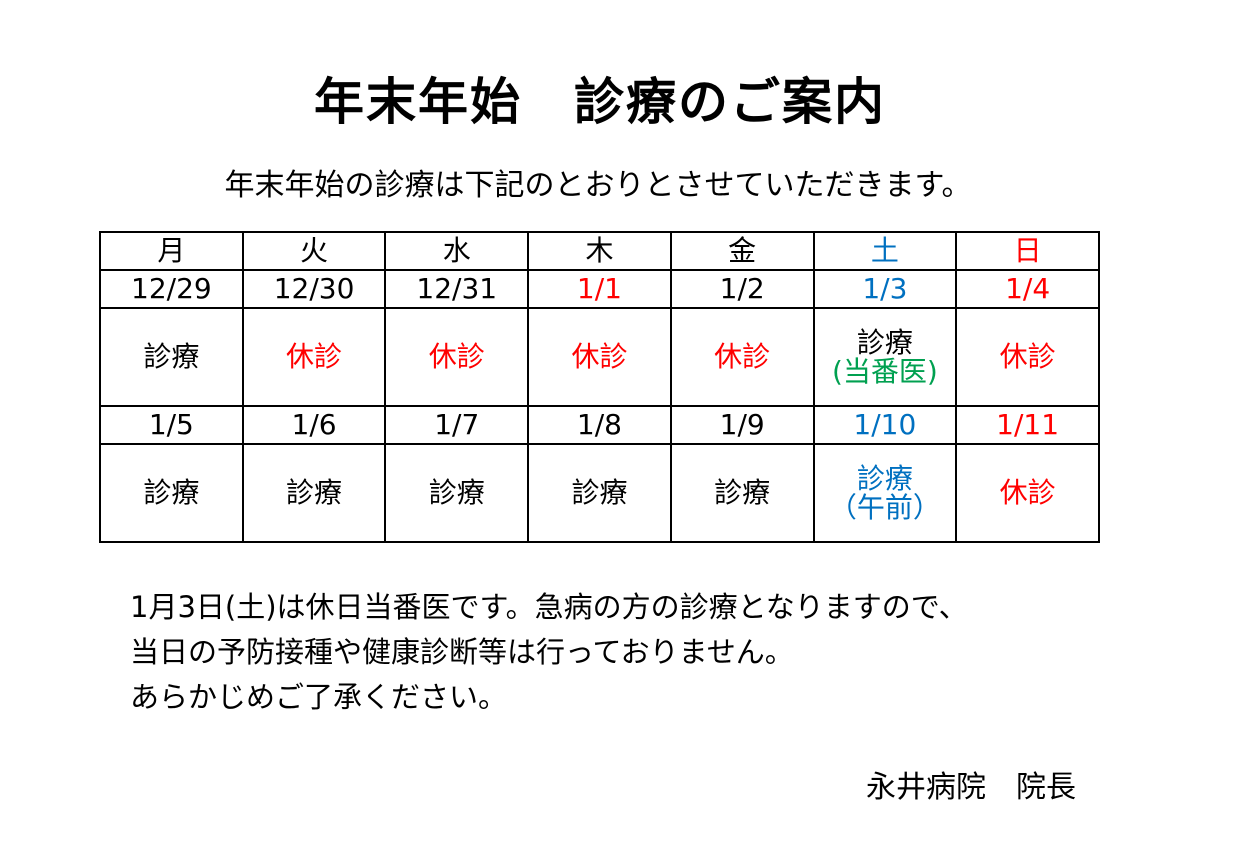 Image resolution: width=1234 pixels, height=865 pixels. Describe the element at coordinates (319, 697) in the screenshot. I see `notice-line: あらかじめご了承ください。` at that location.